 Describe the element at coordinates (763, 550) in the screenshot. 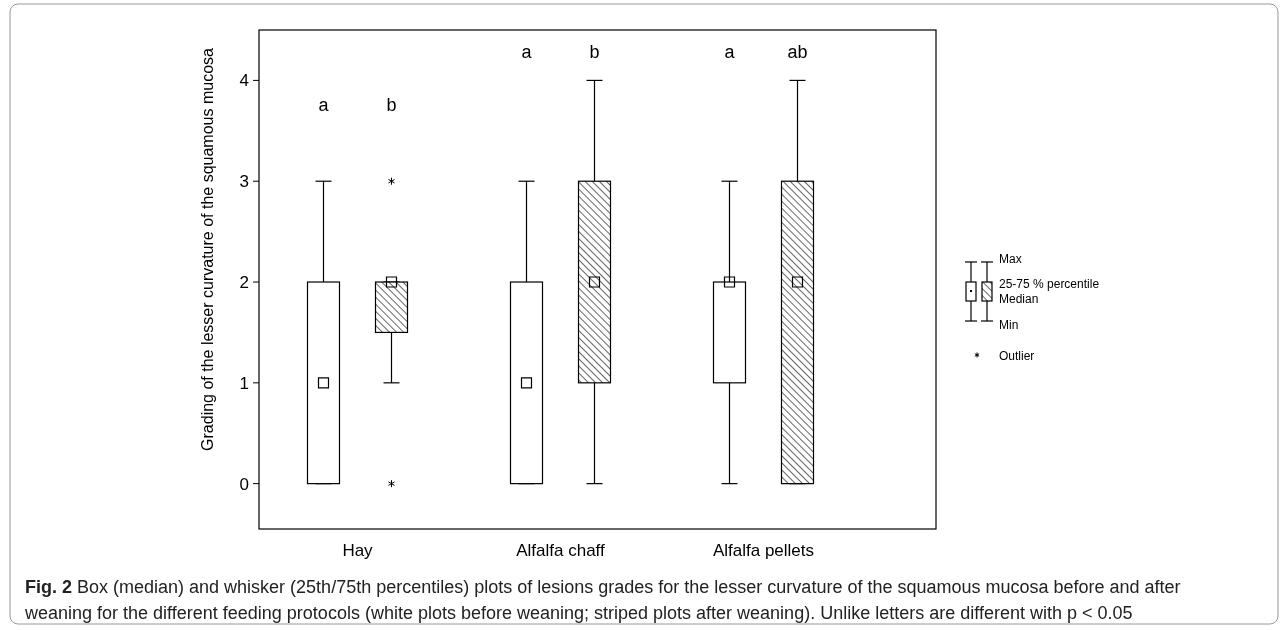

I see `x-tick-label: Alfalfa pellets` at that location.